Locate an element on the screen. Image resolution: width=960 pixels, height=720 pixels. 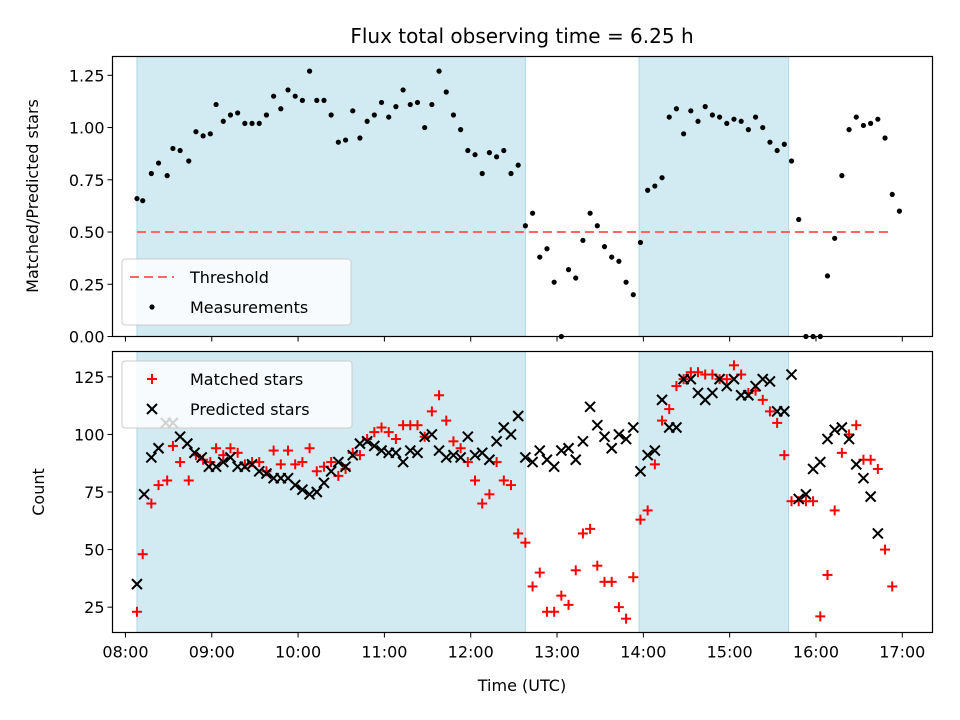
x-tick-label: 09:00 is located at coordinates (212, 652).